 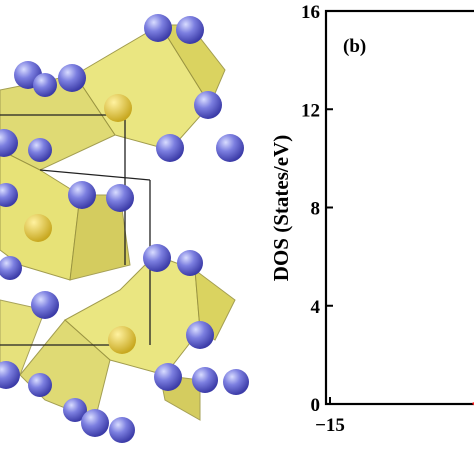 What do you see at coordinates (310, 12) in the screenshot?
I see `y-tick-label: 16` at bounding box center [310, 12].